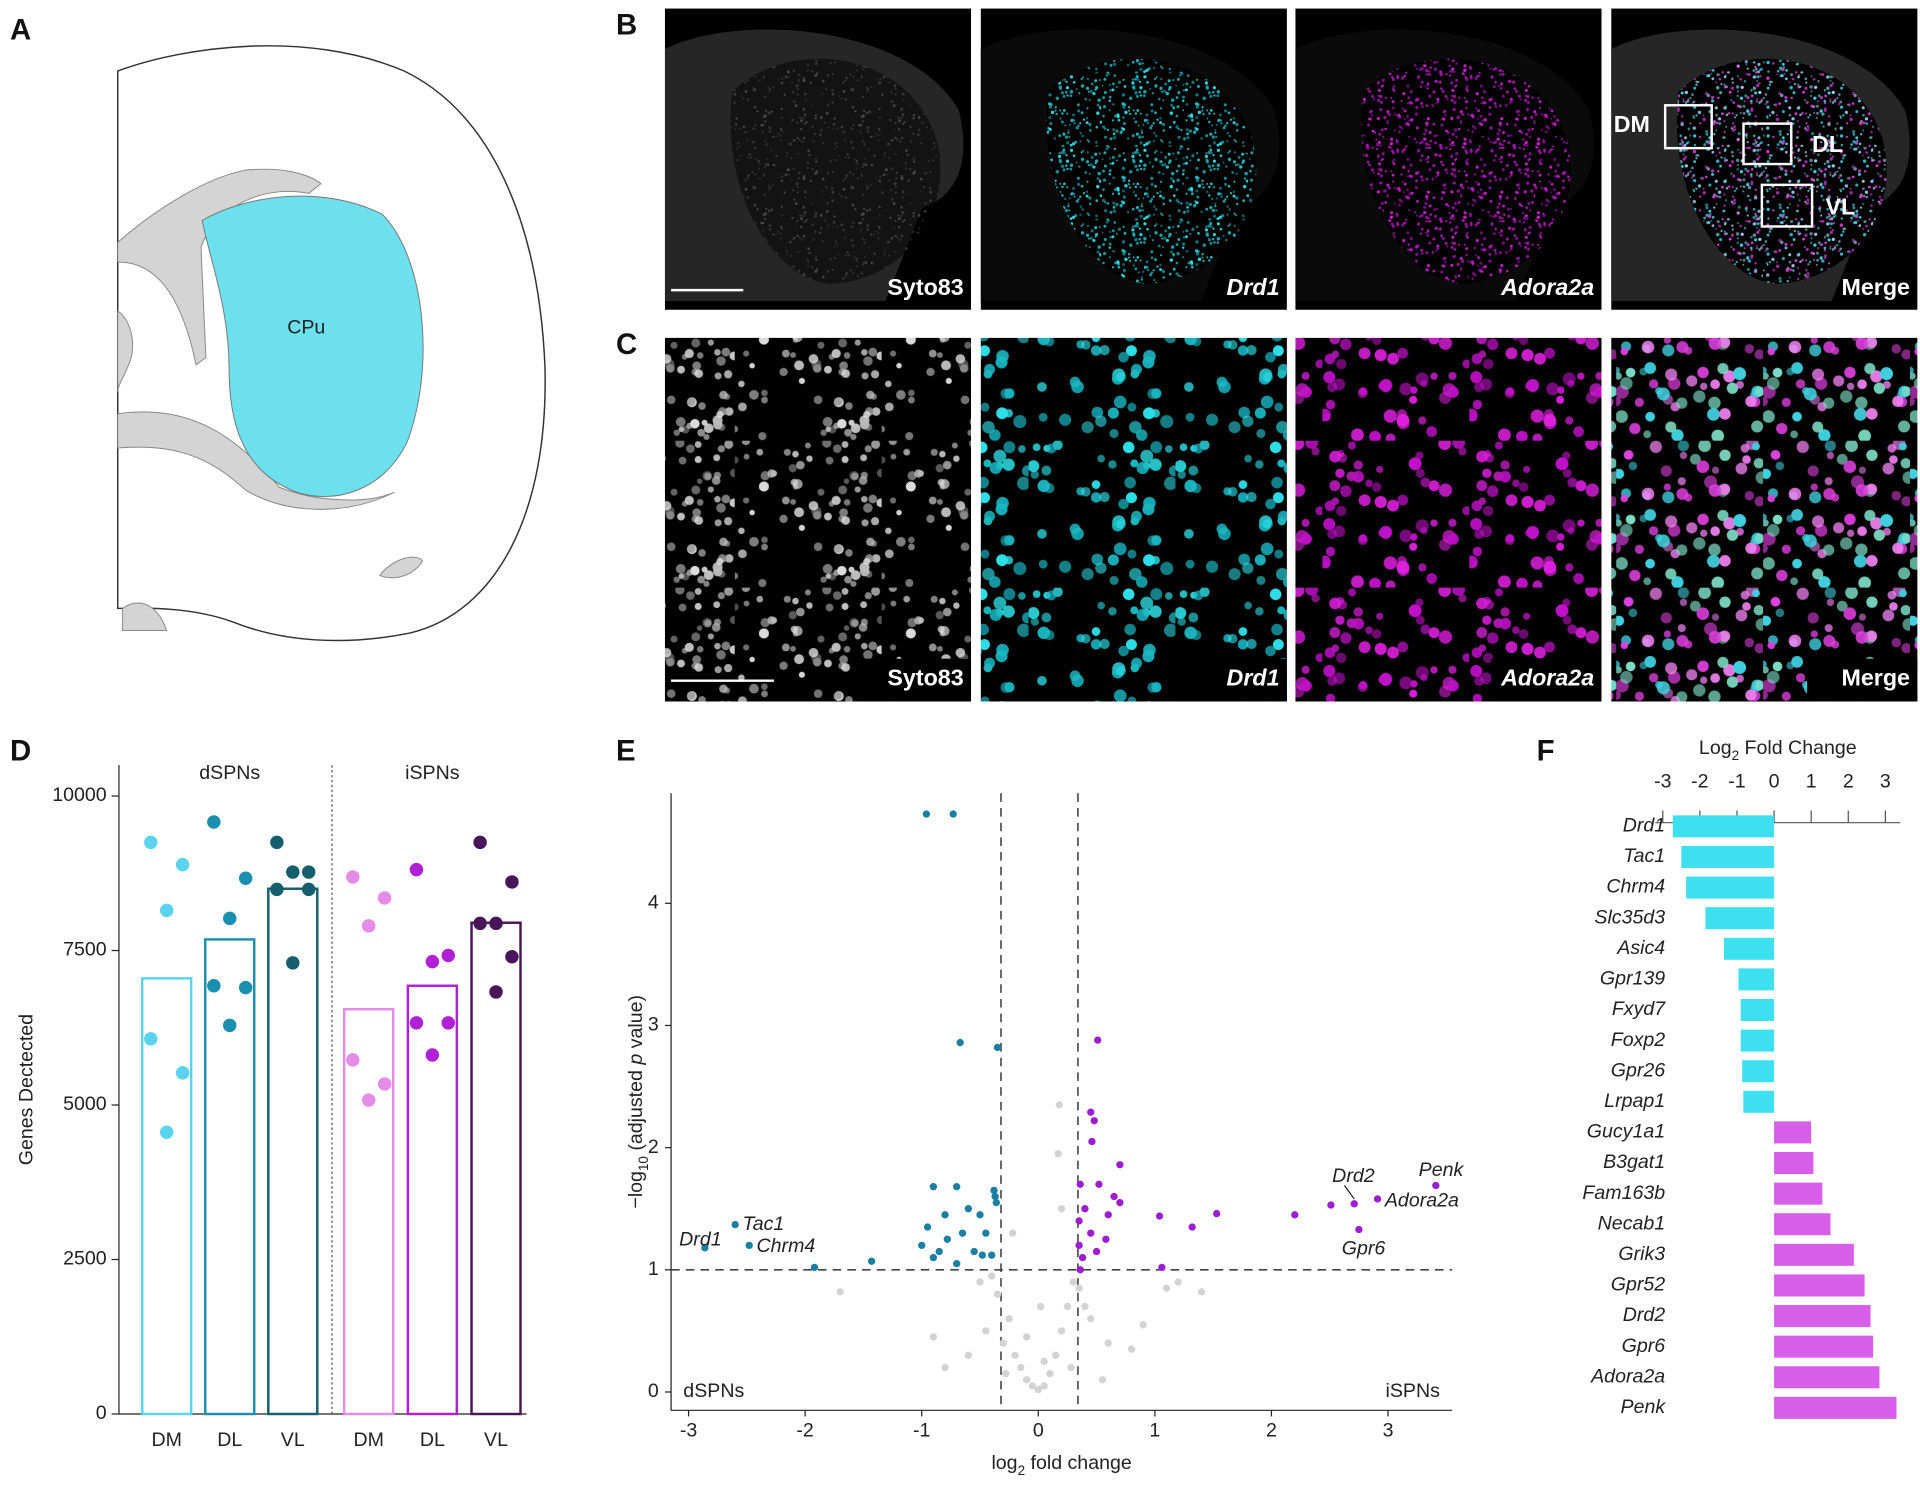 Image resolution: width=1920 pixels, height=1485 pixels. Describe the element at coordinates (1841, 206) in the screenshot. I see `region-label: VL` at that location.